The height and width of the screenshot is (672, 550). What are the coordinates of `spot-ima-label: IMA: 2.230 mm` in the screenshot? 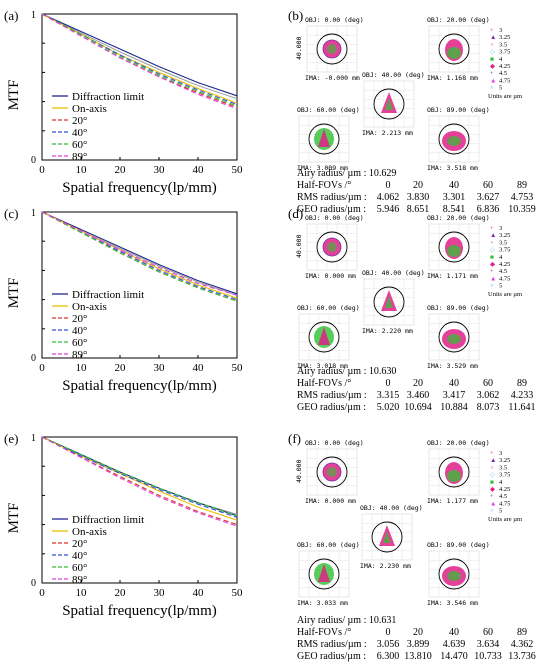 It's located at (385, 566).